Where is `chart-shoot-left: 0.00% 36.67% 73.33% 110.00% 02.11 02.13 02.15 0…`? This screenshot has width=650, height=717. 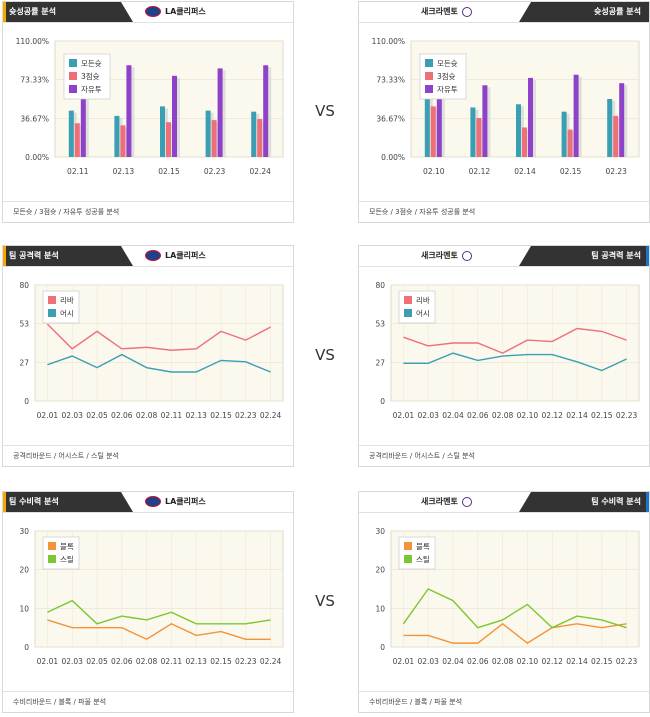 chart-shoot-left: 0.00% 36.67% 73.33% 110.00% 02.11 02.13 02.15 0… is located at coordinates (150, 106).